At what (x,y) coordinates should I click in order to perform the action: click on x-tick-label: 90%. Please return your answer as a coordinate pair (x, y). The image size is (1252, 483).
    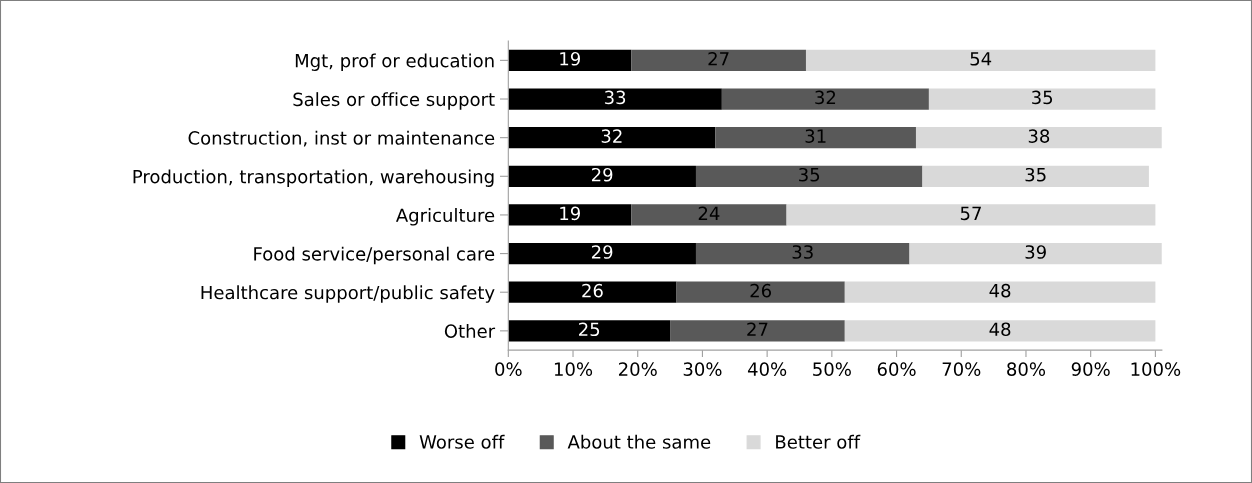
    Looking at the image, I should click on (1090, 369).